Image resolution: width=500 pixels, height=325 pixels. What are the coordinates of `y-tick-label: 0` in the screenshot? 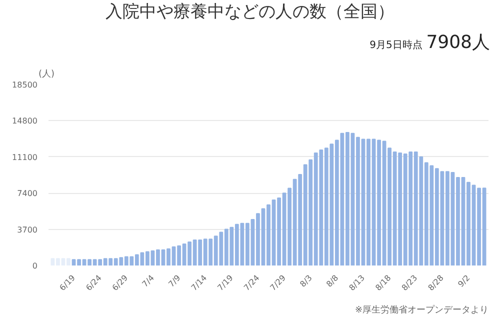 It's located at (35, 266).